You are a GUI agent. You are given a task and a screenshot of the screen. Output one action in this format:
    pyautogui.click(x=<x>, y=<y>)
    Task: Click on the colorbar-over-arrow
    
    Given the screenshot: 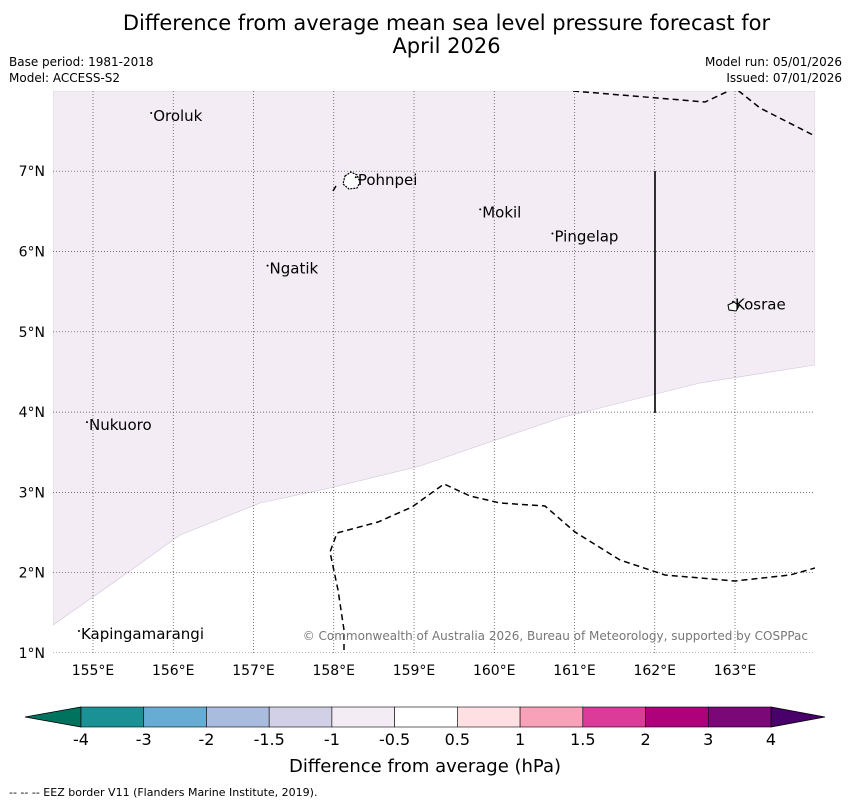 What is the action you would take?
    pyautogui.click(x=798, y=717)
    